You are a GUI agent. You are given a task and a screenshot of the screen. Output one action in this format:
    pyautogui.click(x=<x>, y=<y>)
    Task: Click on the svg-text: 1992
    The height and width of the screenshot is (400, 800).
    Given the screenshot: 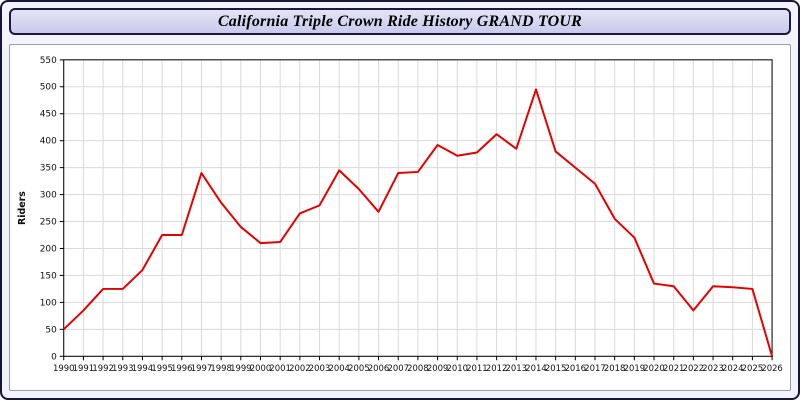 What is the action you would take?
    pyautogui.click(x=102, y=368)
    